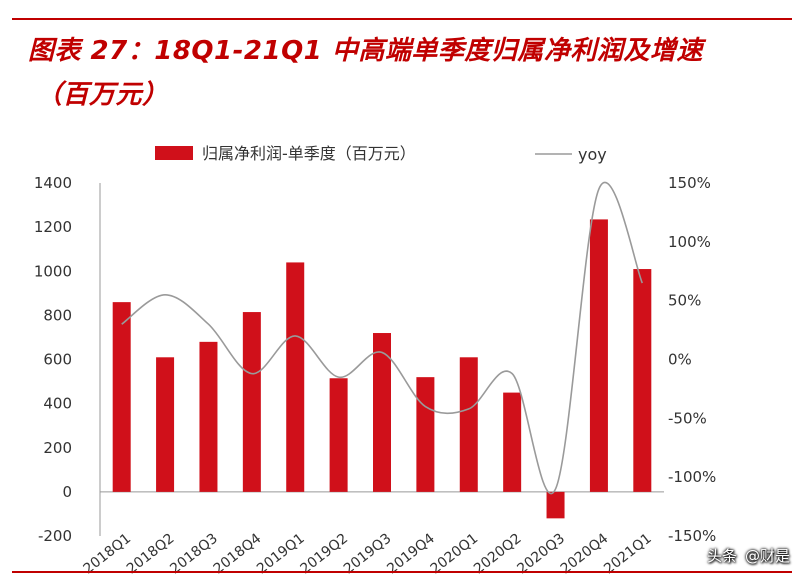 This screenshot has height=580, width=808. I want to click on bar-2019Q4, so click(425, 434).